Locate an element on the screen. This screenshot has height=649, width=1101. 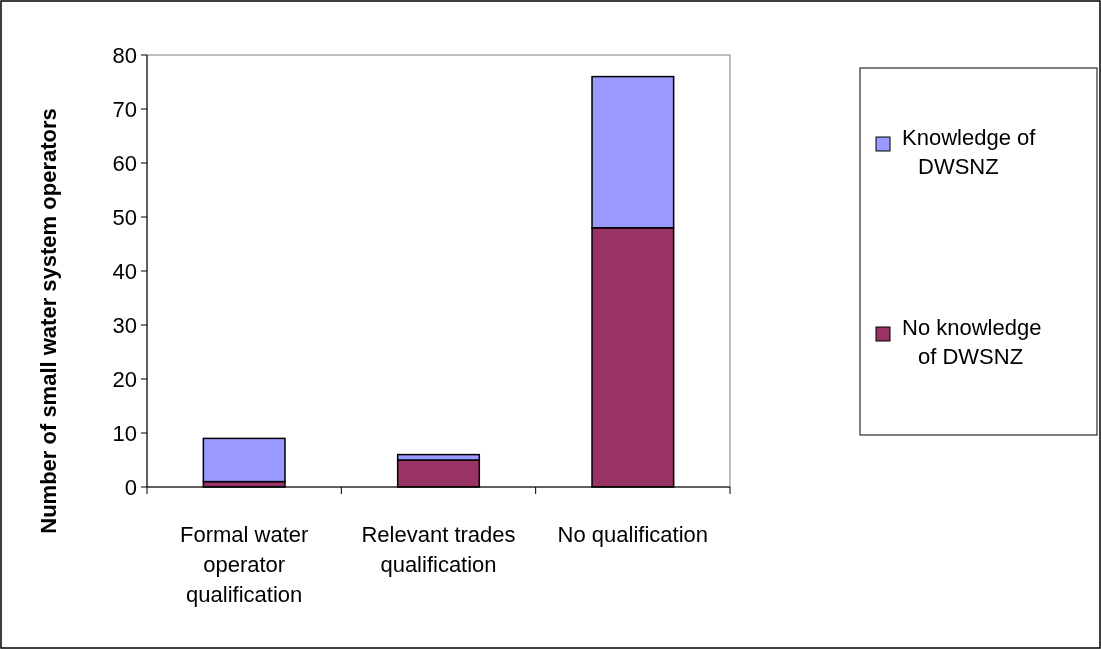
x-tick-label: No qualification is located at coordinates (633, 534).